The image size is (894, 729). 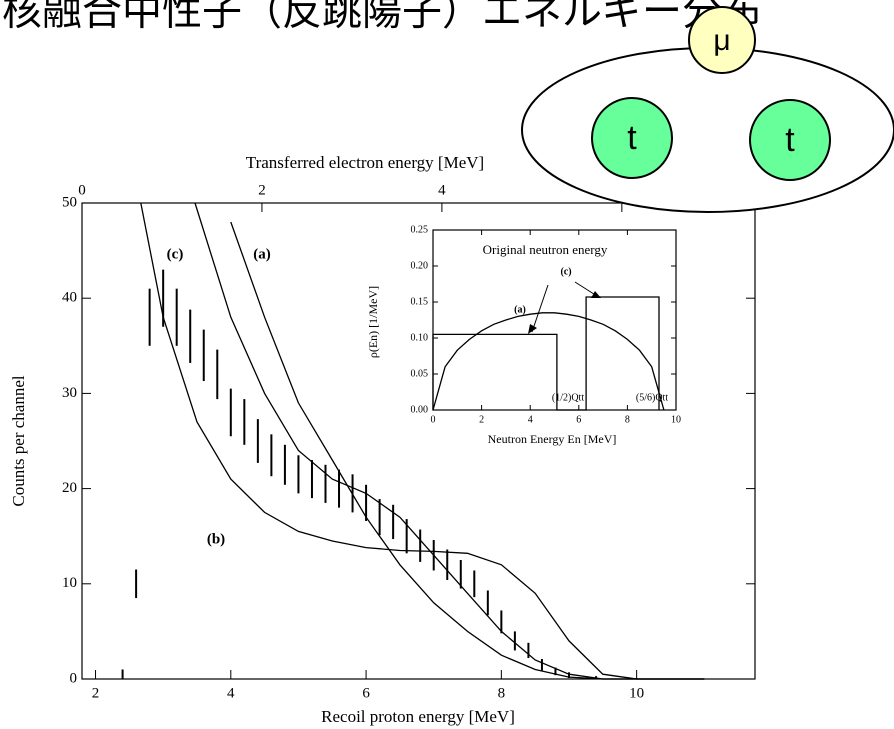 What do you see at coordinates (418, 716) in the screenshot?
I see `x-axis-label: Recoil proton energy [MeV]` at bounding box center [418, 716].